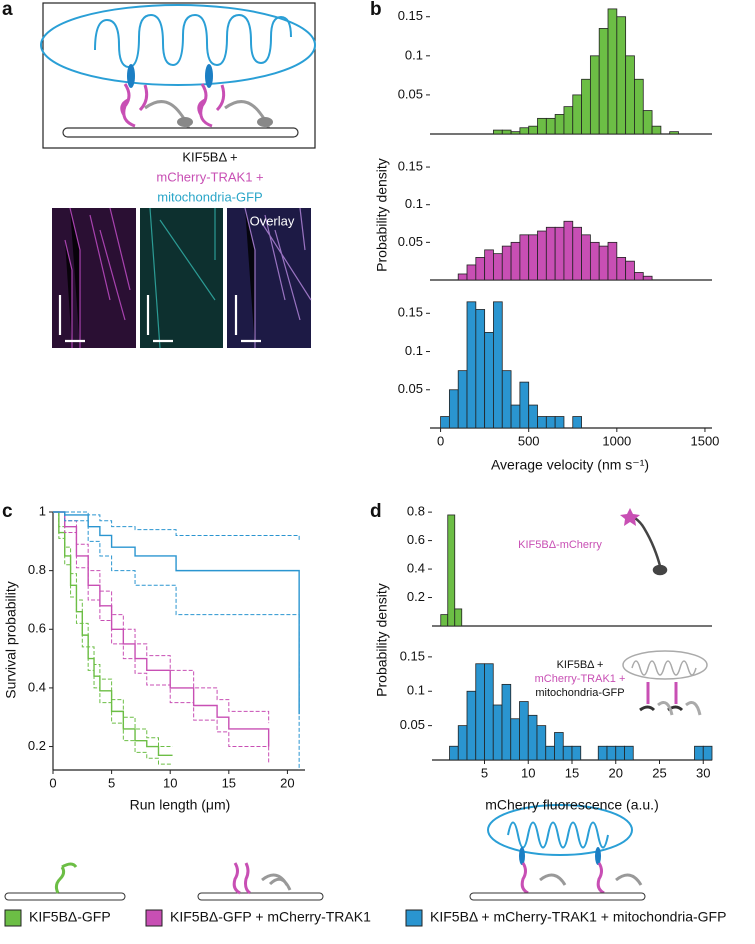 The width and height of the screenshot is (755, 944). What do you see at coordinates (665, 683) in the screenshot?
I see `mitochondria-inset` at bounding box center [665, 683].